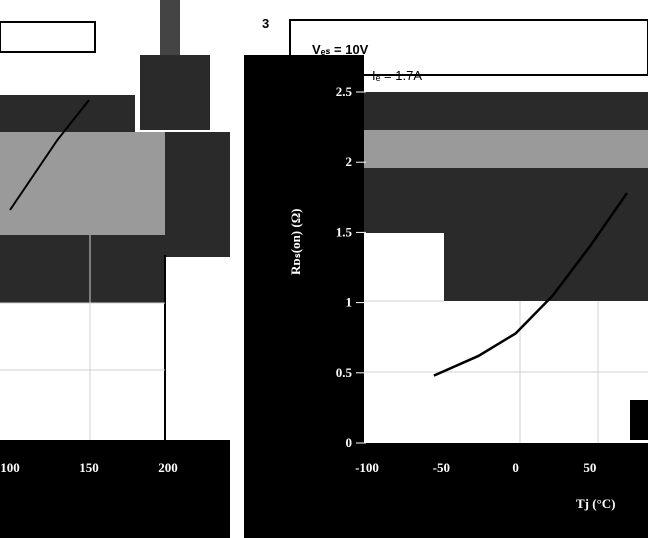  What do you see at coordinates (349, 302) in the screenshot?
I see `y-tick-label: 1` at bounding box center [349, 302].